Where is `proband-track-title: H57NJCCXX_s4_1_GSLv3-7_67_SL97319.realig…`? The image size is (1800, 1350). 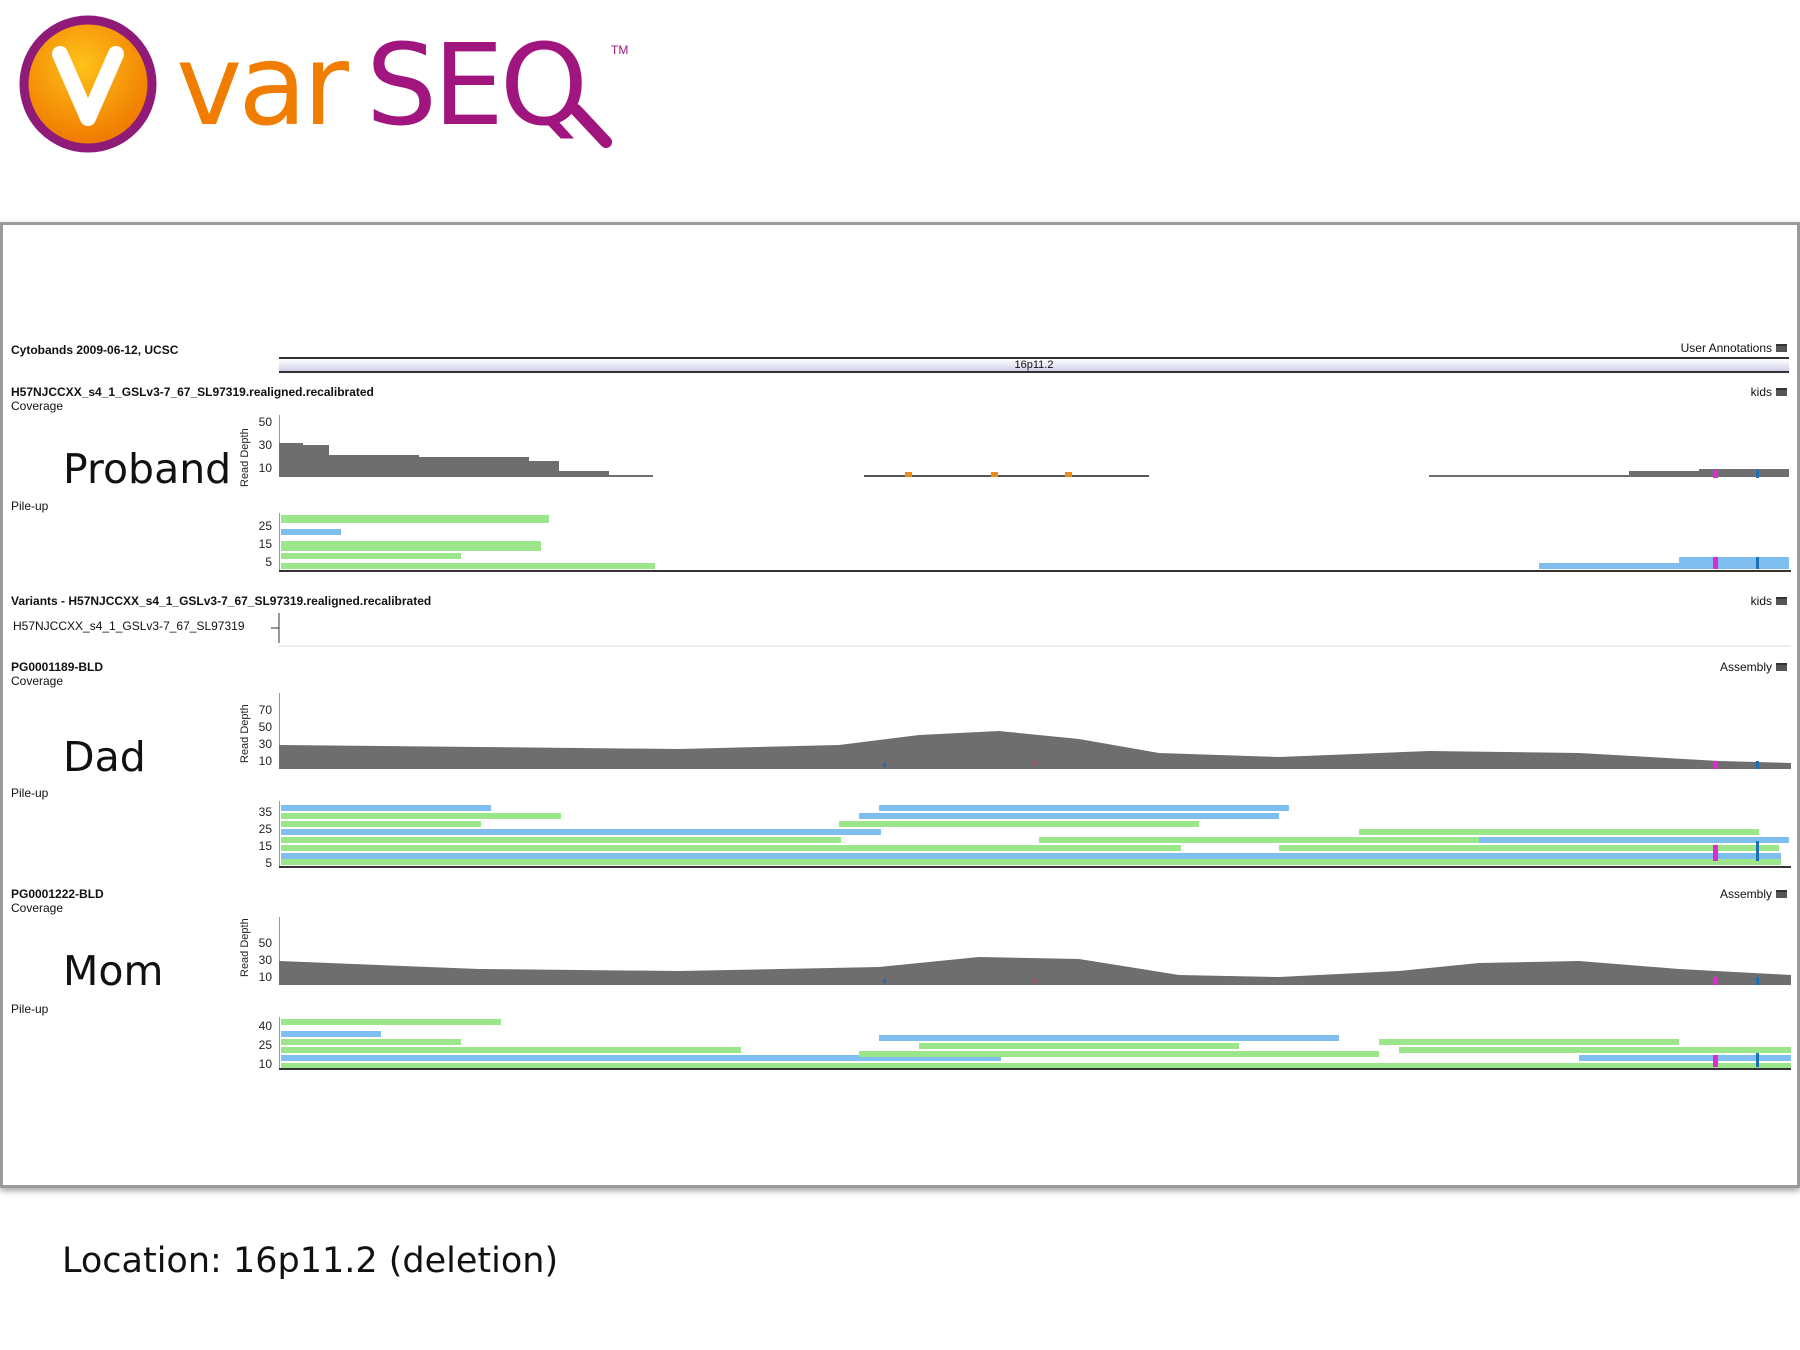 proband-track-title: H57NJCCXX_s4_1_GSLv3-7_67_SL97319.realig… is located at coordinates (192, 392).